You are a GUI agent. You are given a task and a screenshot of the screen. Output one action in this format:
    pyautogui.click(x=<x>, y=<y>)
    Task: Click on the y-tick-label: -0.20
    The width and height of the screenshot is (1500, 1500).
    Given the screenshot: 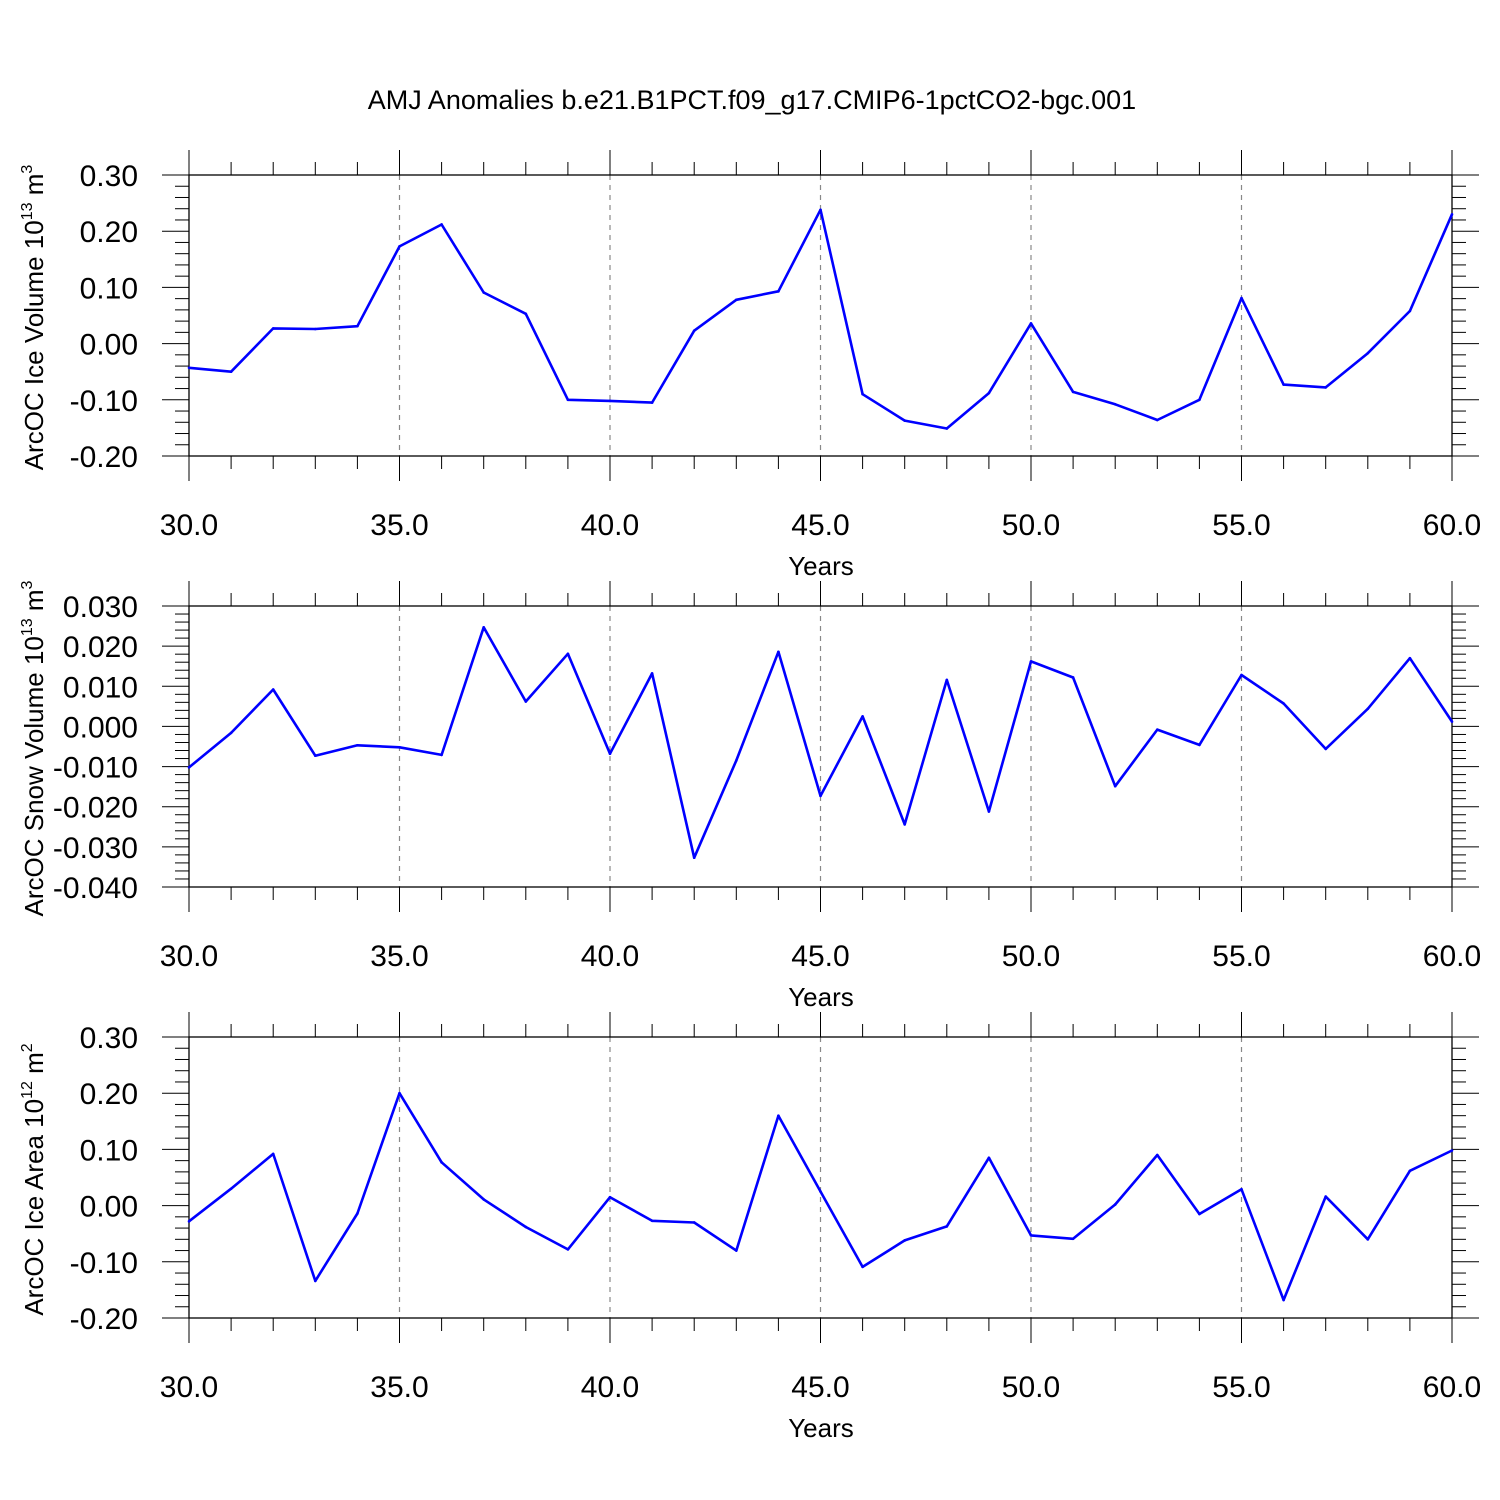 What is the action you would take?
    pyautogui.click(x=104, y=457)
    